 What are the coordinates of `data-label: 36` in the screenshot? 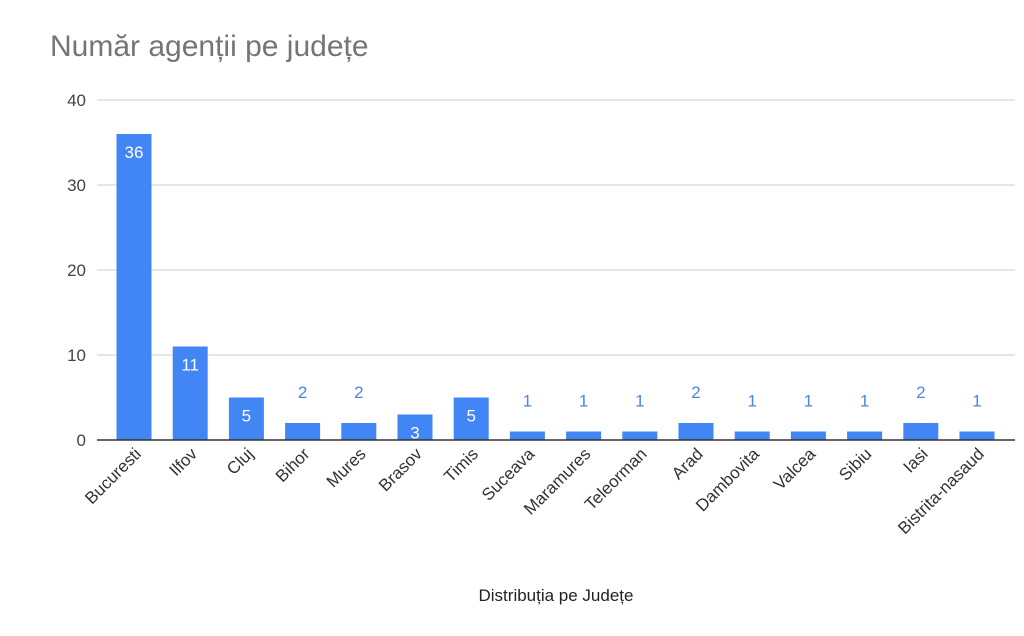 It's located at (134, 152).